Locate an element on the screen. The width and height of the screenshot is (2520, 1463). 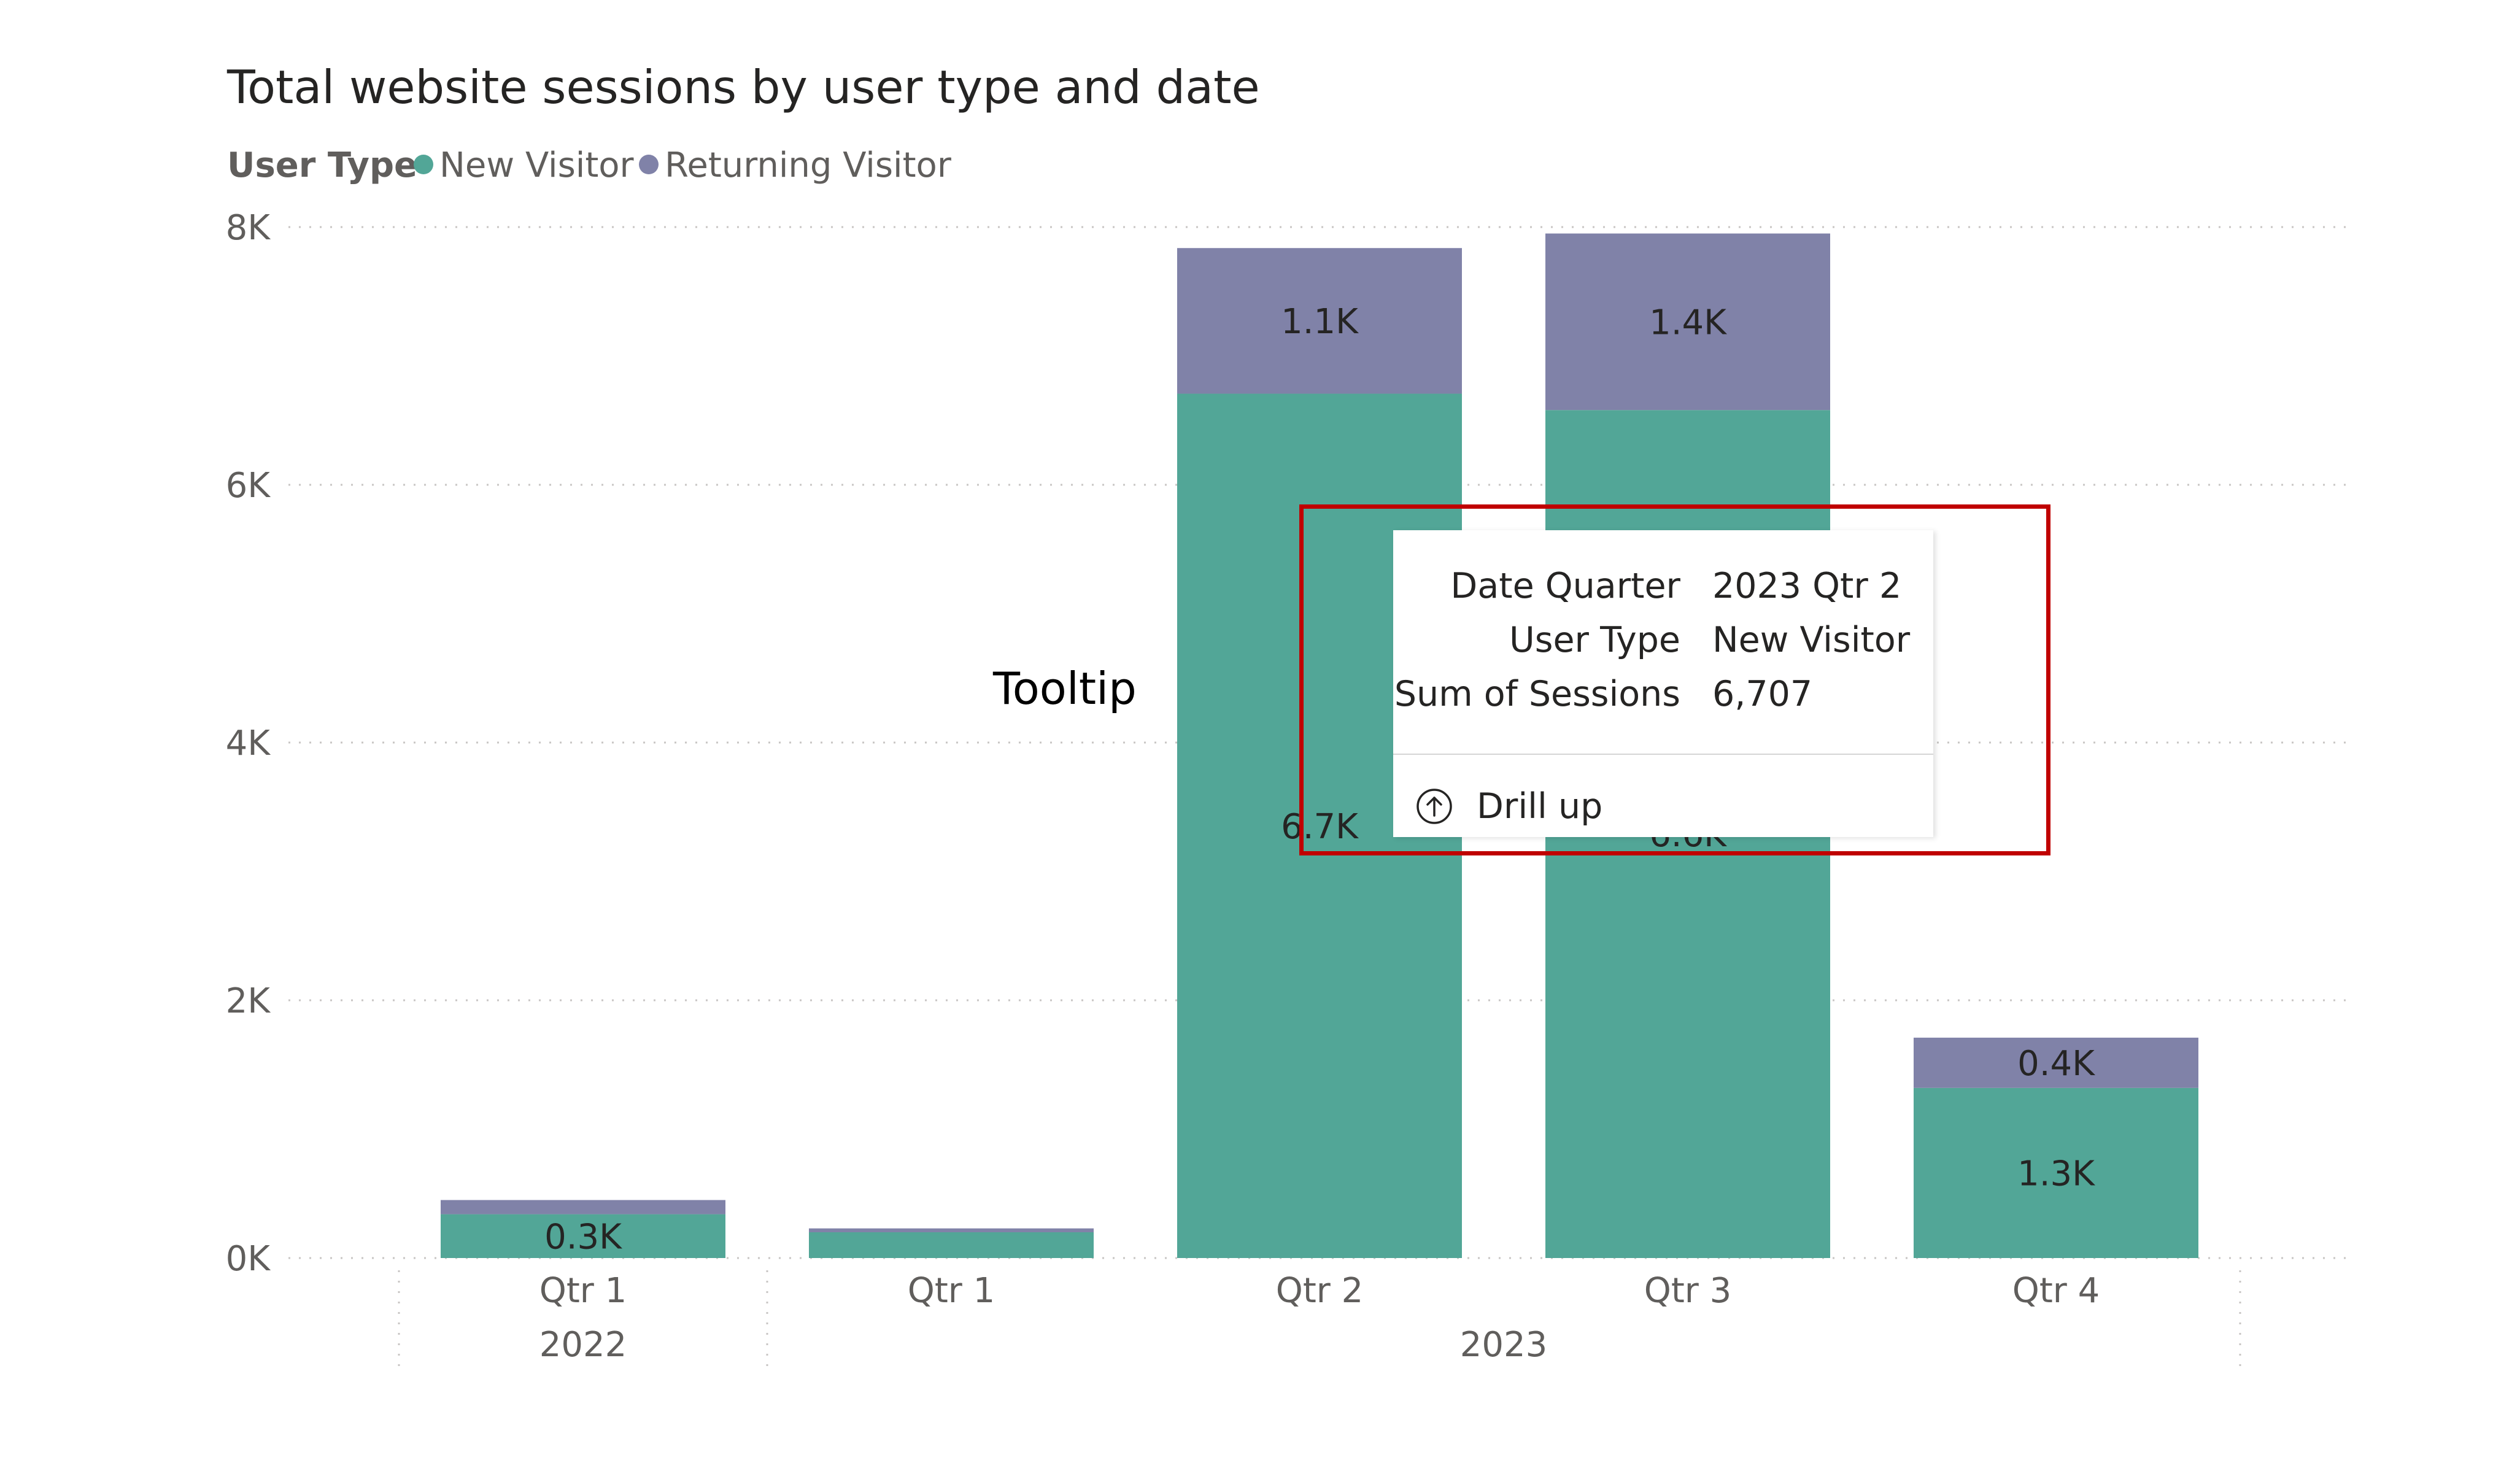
data-label: 1.4K is located at coordinates (1688, 322).